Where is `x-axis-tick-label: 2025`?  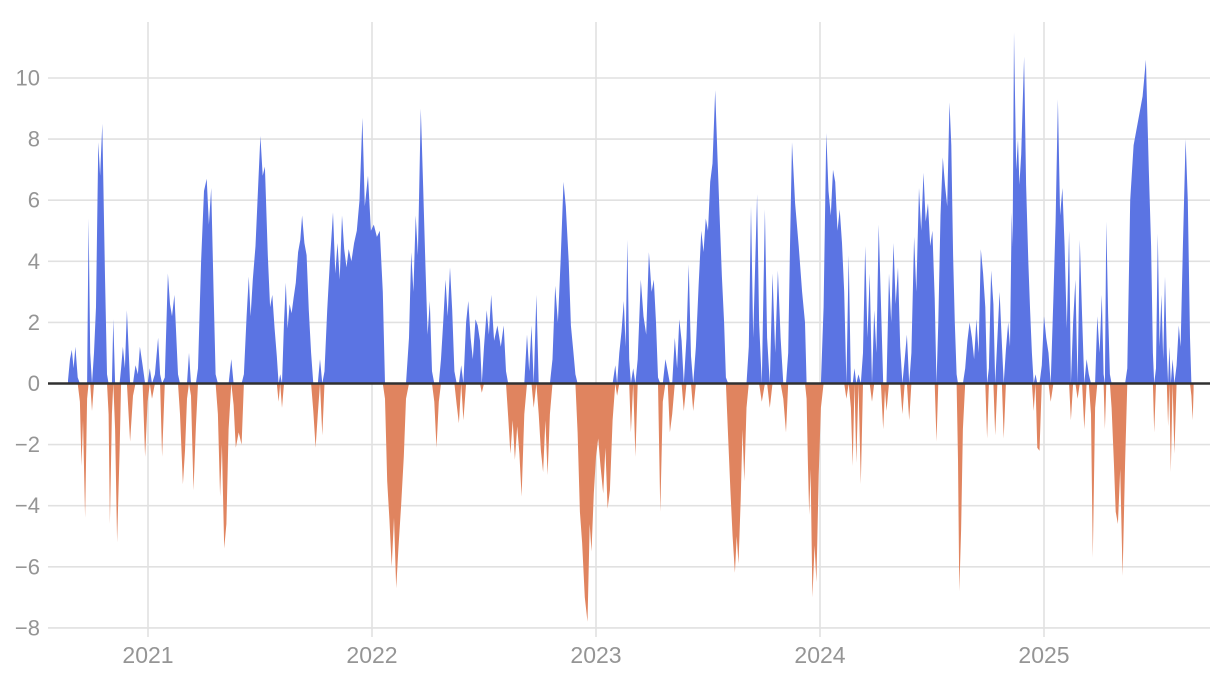 x-axis-tick-label: 2025 is located at coordinates (1043, 655).